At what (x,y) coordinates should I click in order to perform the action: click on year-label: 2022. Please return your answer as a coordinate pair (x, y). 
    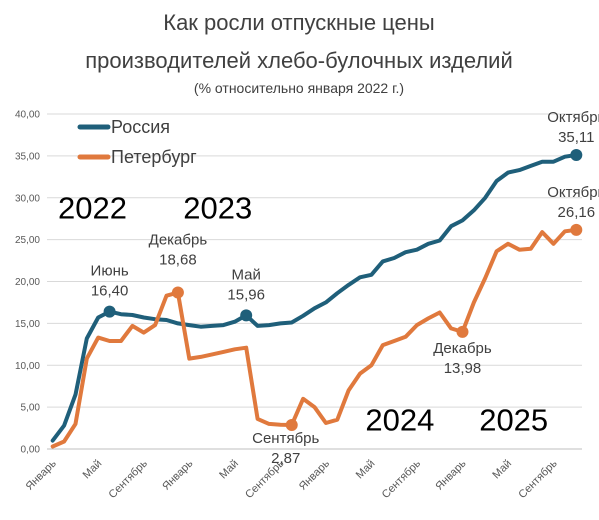
    Looking at the image, I should click on (92, 208).